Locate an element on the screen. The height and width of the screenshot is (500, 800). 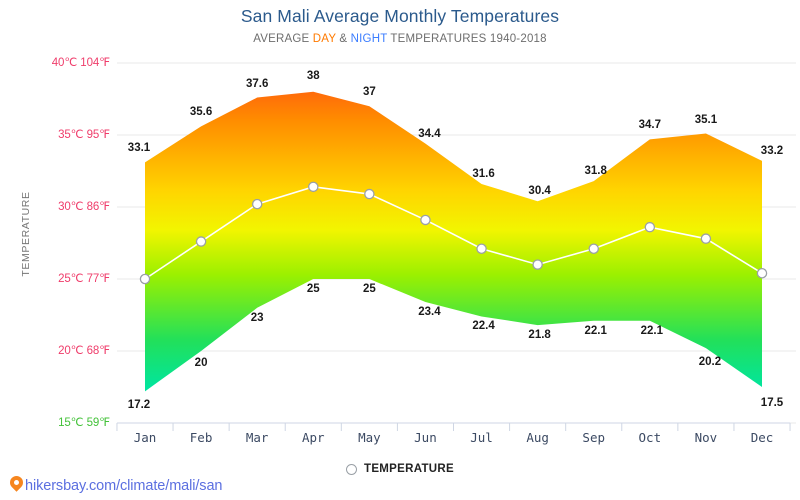
high-temp-label: 31.8 is located at coordinates (595, 171).